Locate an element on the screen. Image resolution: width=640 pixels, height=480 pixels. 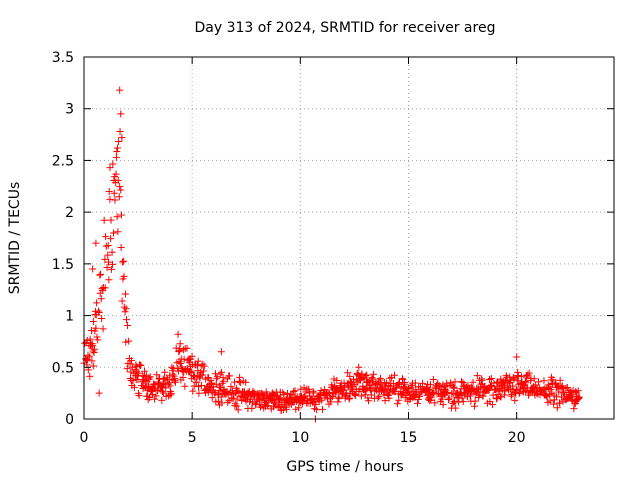
y-axis-label: SRMTID / TECUs is located at coordinates (15, 238).